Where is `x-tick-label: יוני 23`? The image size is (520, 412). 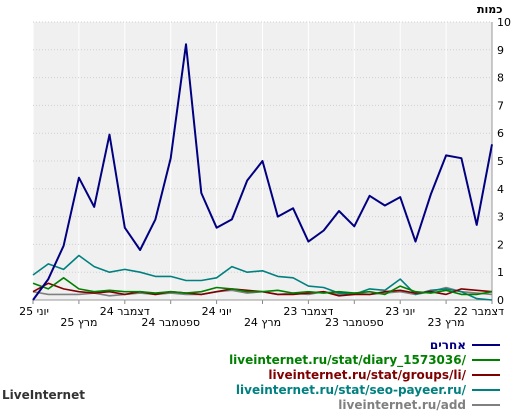 x-tick-label: יוני 23 is located at coordinates (400, 311).